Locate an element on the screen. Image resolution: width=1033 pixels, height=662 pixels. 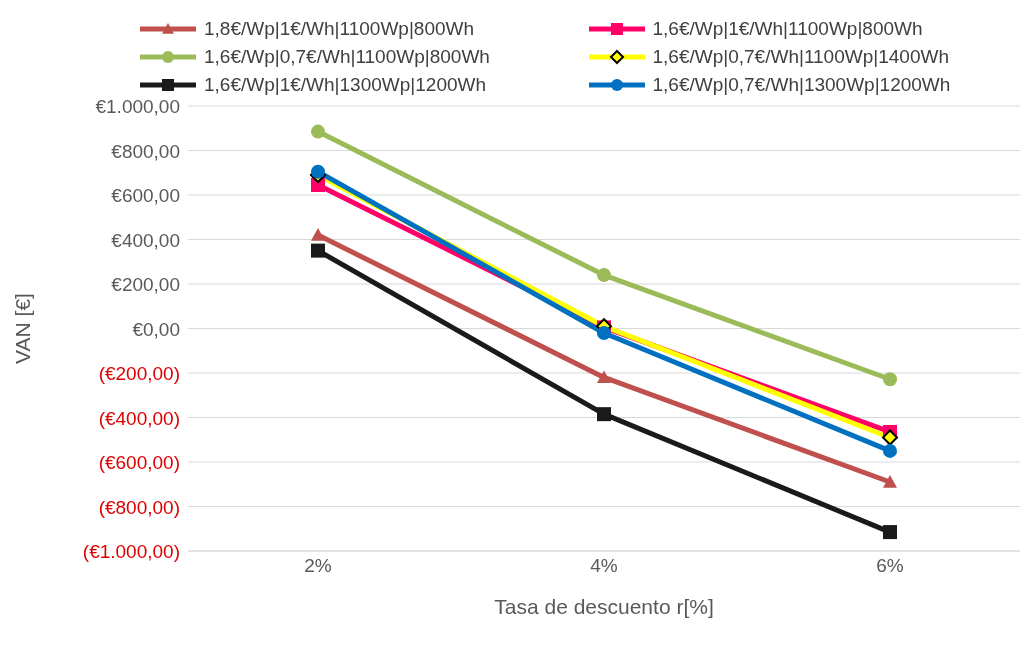
y-tick-label: (€1.000,00) is located at coordinates (131, 551).